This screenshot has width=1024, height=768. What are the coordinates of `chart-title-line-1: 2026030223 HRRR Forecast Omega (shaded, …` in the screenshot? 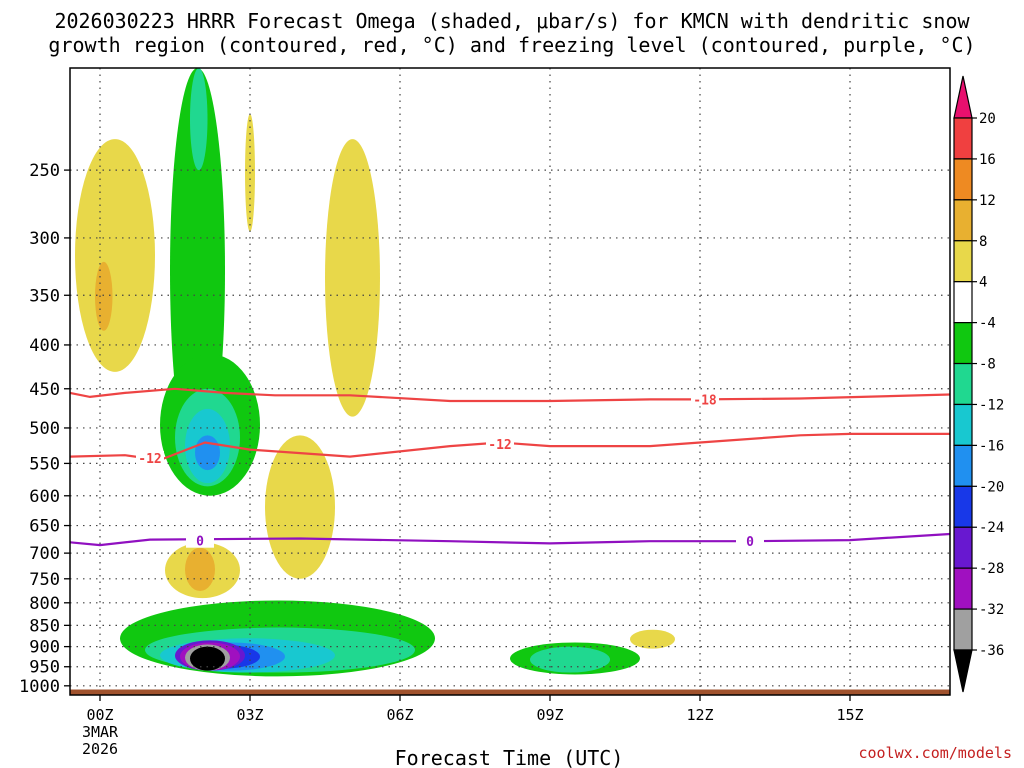 It's located at (512, 21).